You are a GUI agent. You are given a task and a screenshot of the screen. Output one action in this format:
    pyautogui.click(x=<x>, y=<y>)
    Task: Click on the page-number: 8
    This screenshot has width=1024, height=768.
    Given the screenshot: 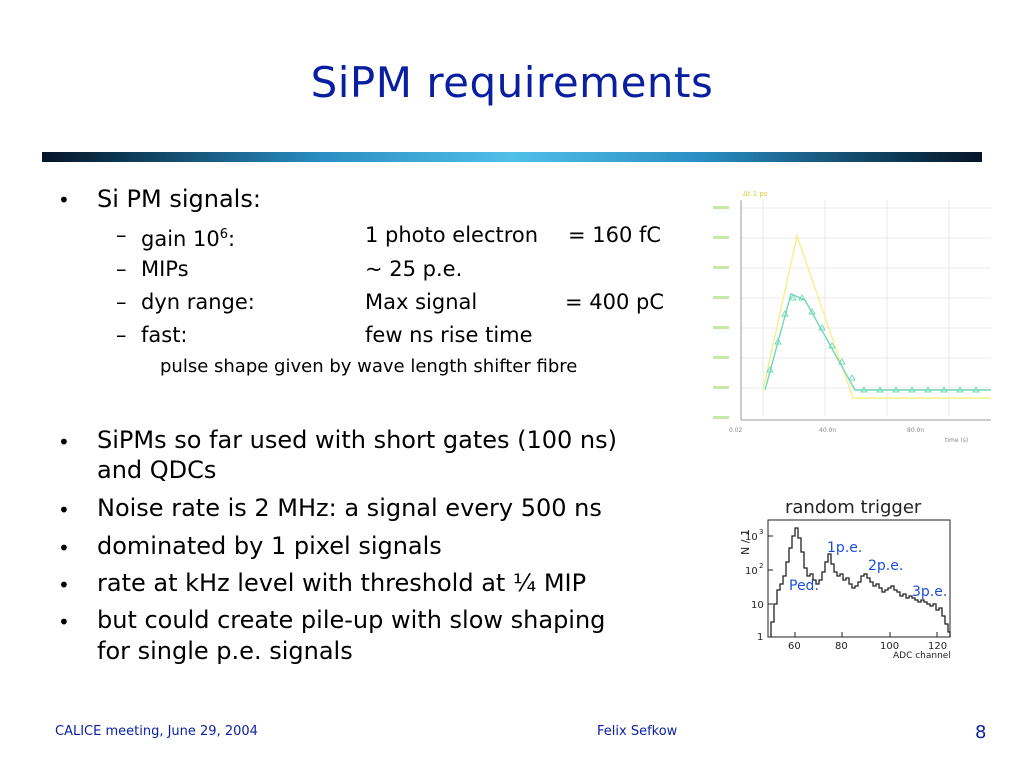 What is the action you would take?
    pyautogui.click(x=981, y=732)
    